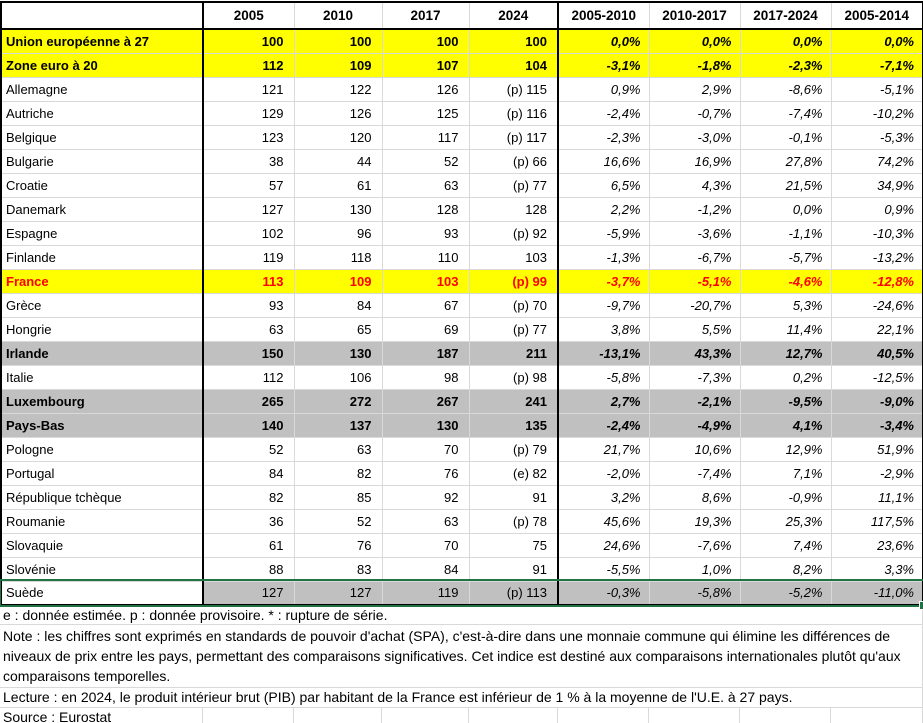 The height and width of the screenshot is (723, 923). What do you see at coordinates (248, 65) in the screenshot?
I see `value-cell: 112` at bounding box center [248, 65].